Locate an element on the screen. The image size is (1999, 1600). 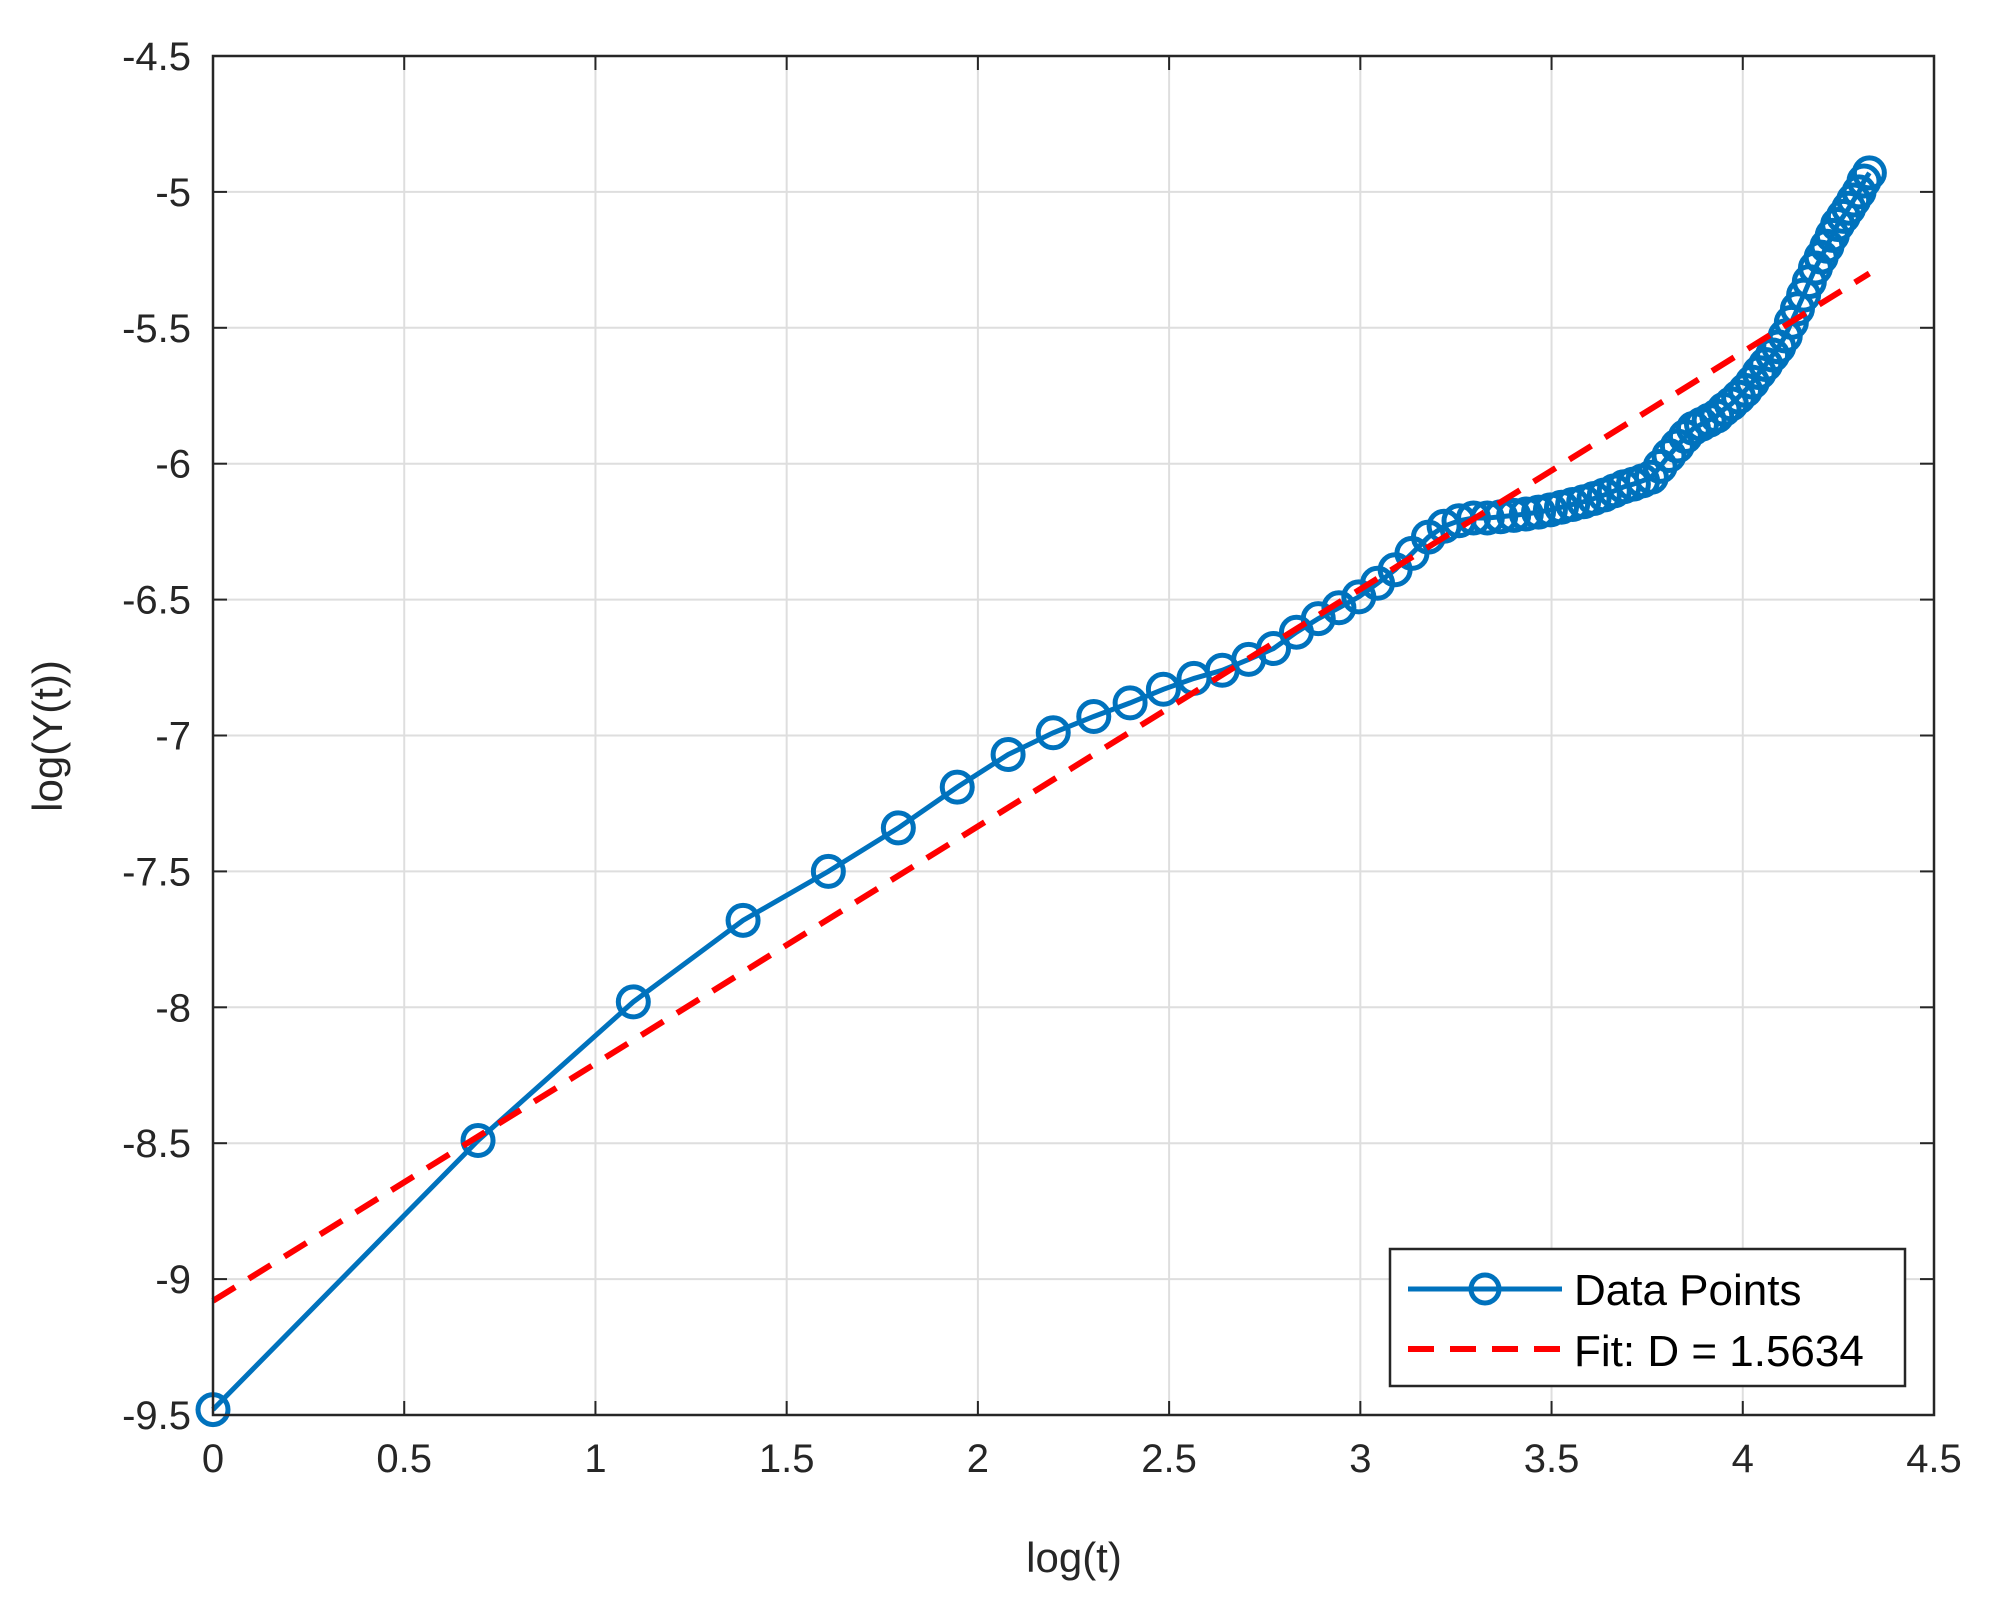
x-tick-label: 0.5 is located at coordinates (404, 1459).